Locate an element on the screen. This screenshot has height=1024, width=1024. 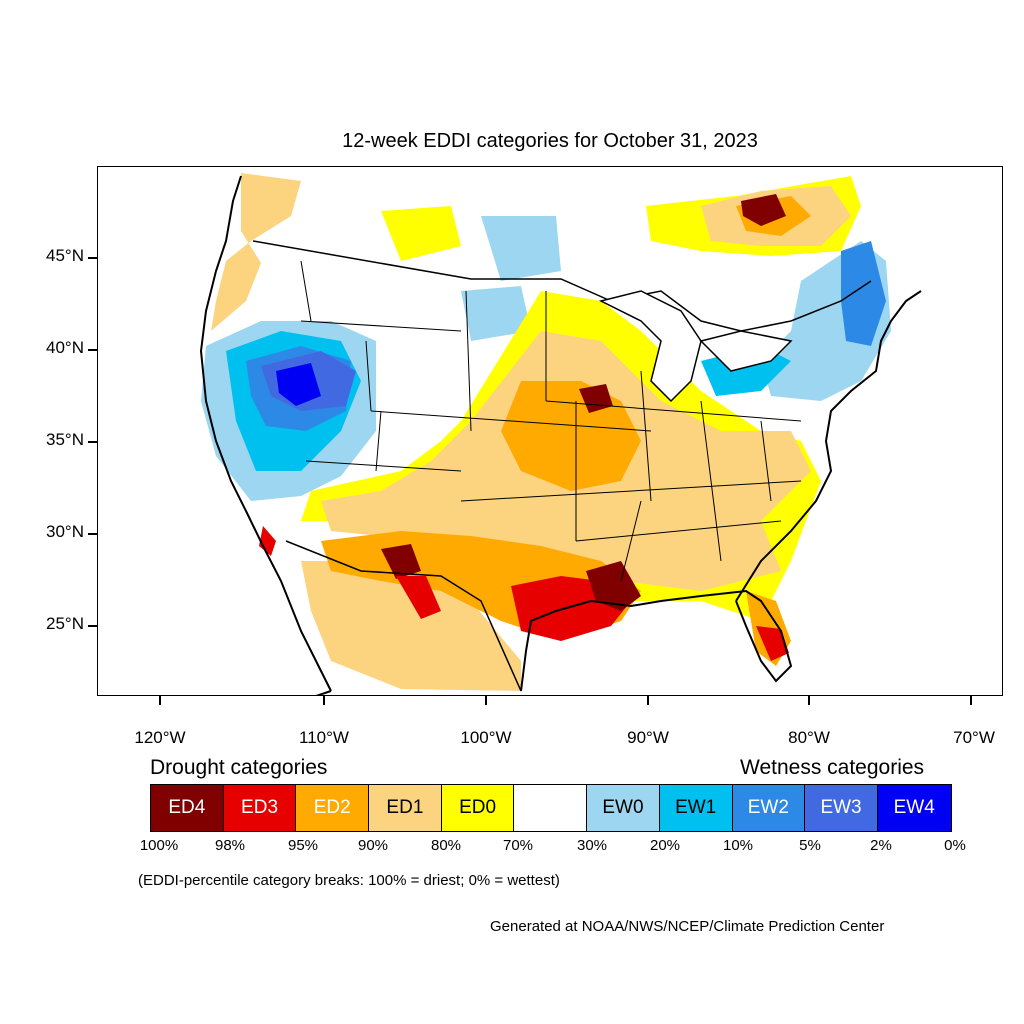
region-ew0-upper-midwest is located at coordinates (521, 248).